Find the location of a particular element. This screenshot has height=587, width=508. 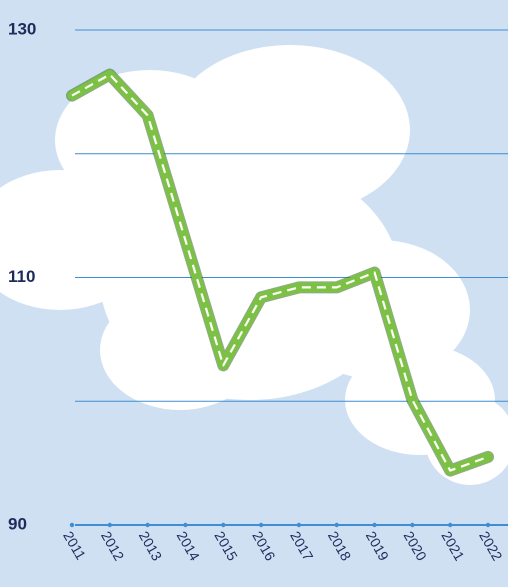

x-tick-label: 2012 is located at coordinates (113, 545).